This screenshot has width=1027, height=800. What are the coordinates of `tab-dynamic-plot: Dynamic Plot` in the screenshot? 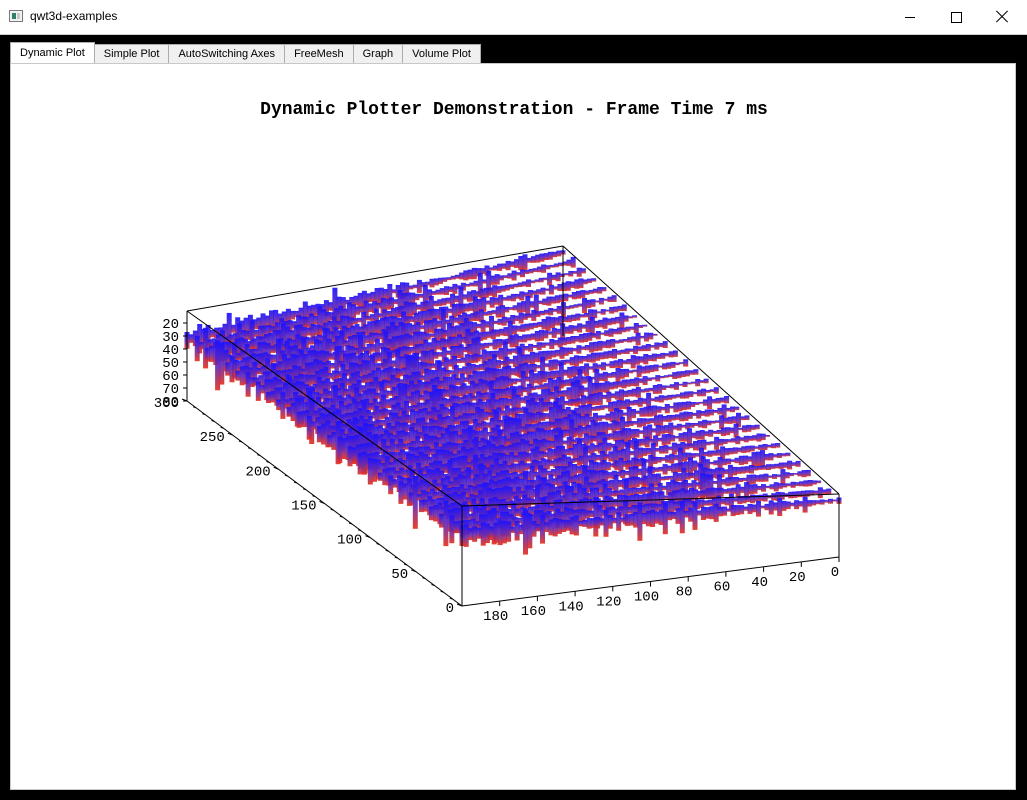 It's located at (52, 53).